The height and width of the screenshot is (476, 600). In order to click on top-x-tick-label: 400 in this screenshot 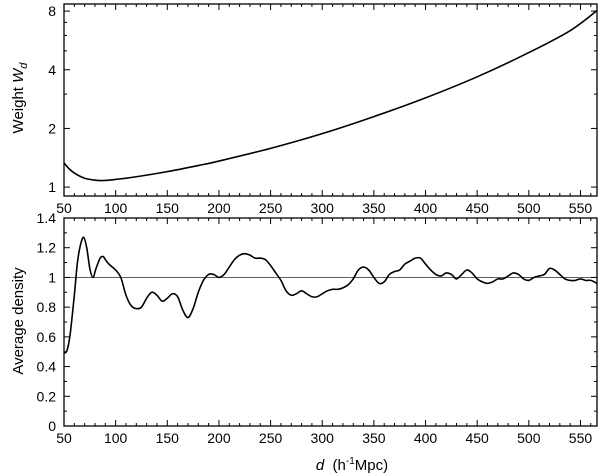, I will do `click(426, 208)`.